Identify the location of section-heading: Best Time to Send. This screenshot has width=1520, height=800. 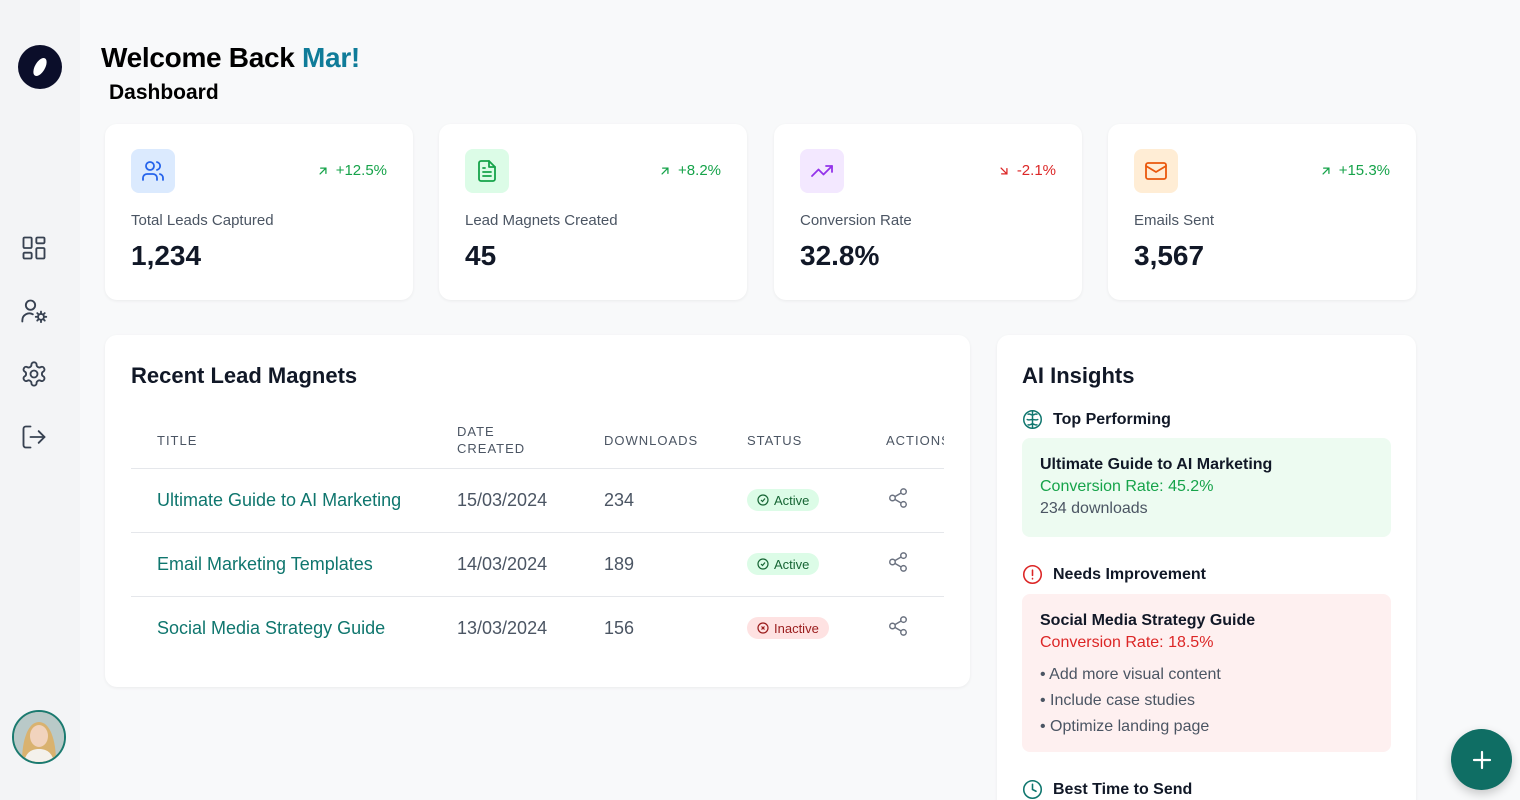
(1123, 789).